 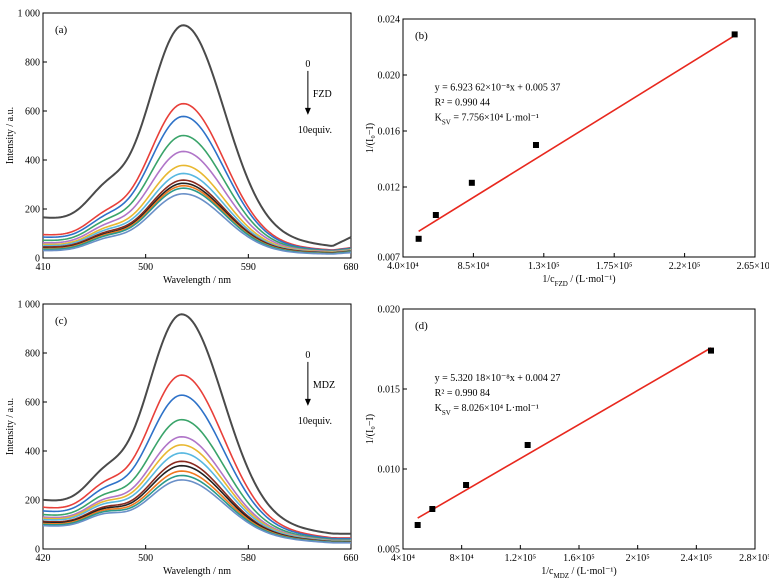 What do you see at coordinates (29, 305) in the screenshot?
I see `y-tick-label-c-5: 1 000` at bounding box center [29, 305].